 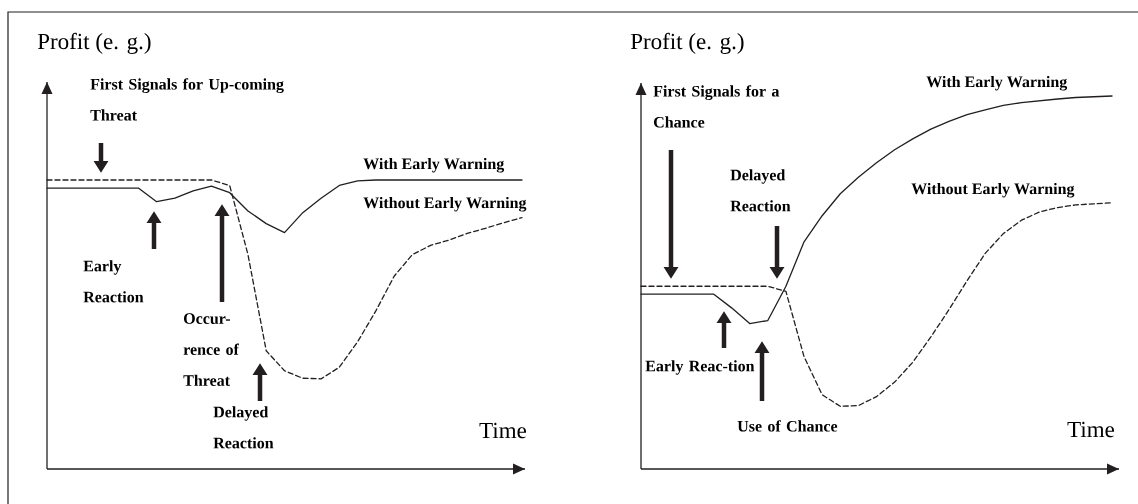 What do you see at coordinates (113, 281) in the screenshot?
I see `annotation: Early Reaction` at bounding box center [113, 281].